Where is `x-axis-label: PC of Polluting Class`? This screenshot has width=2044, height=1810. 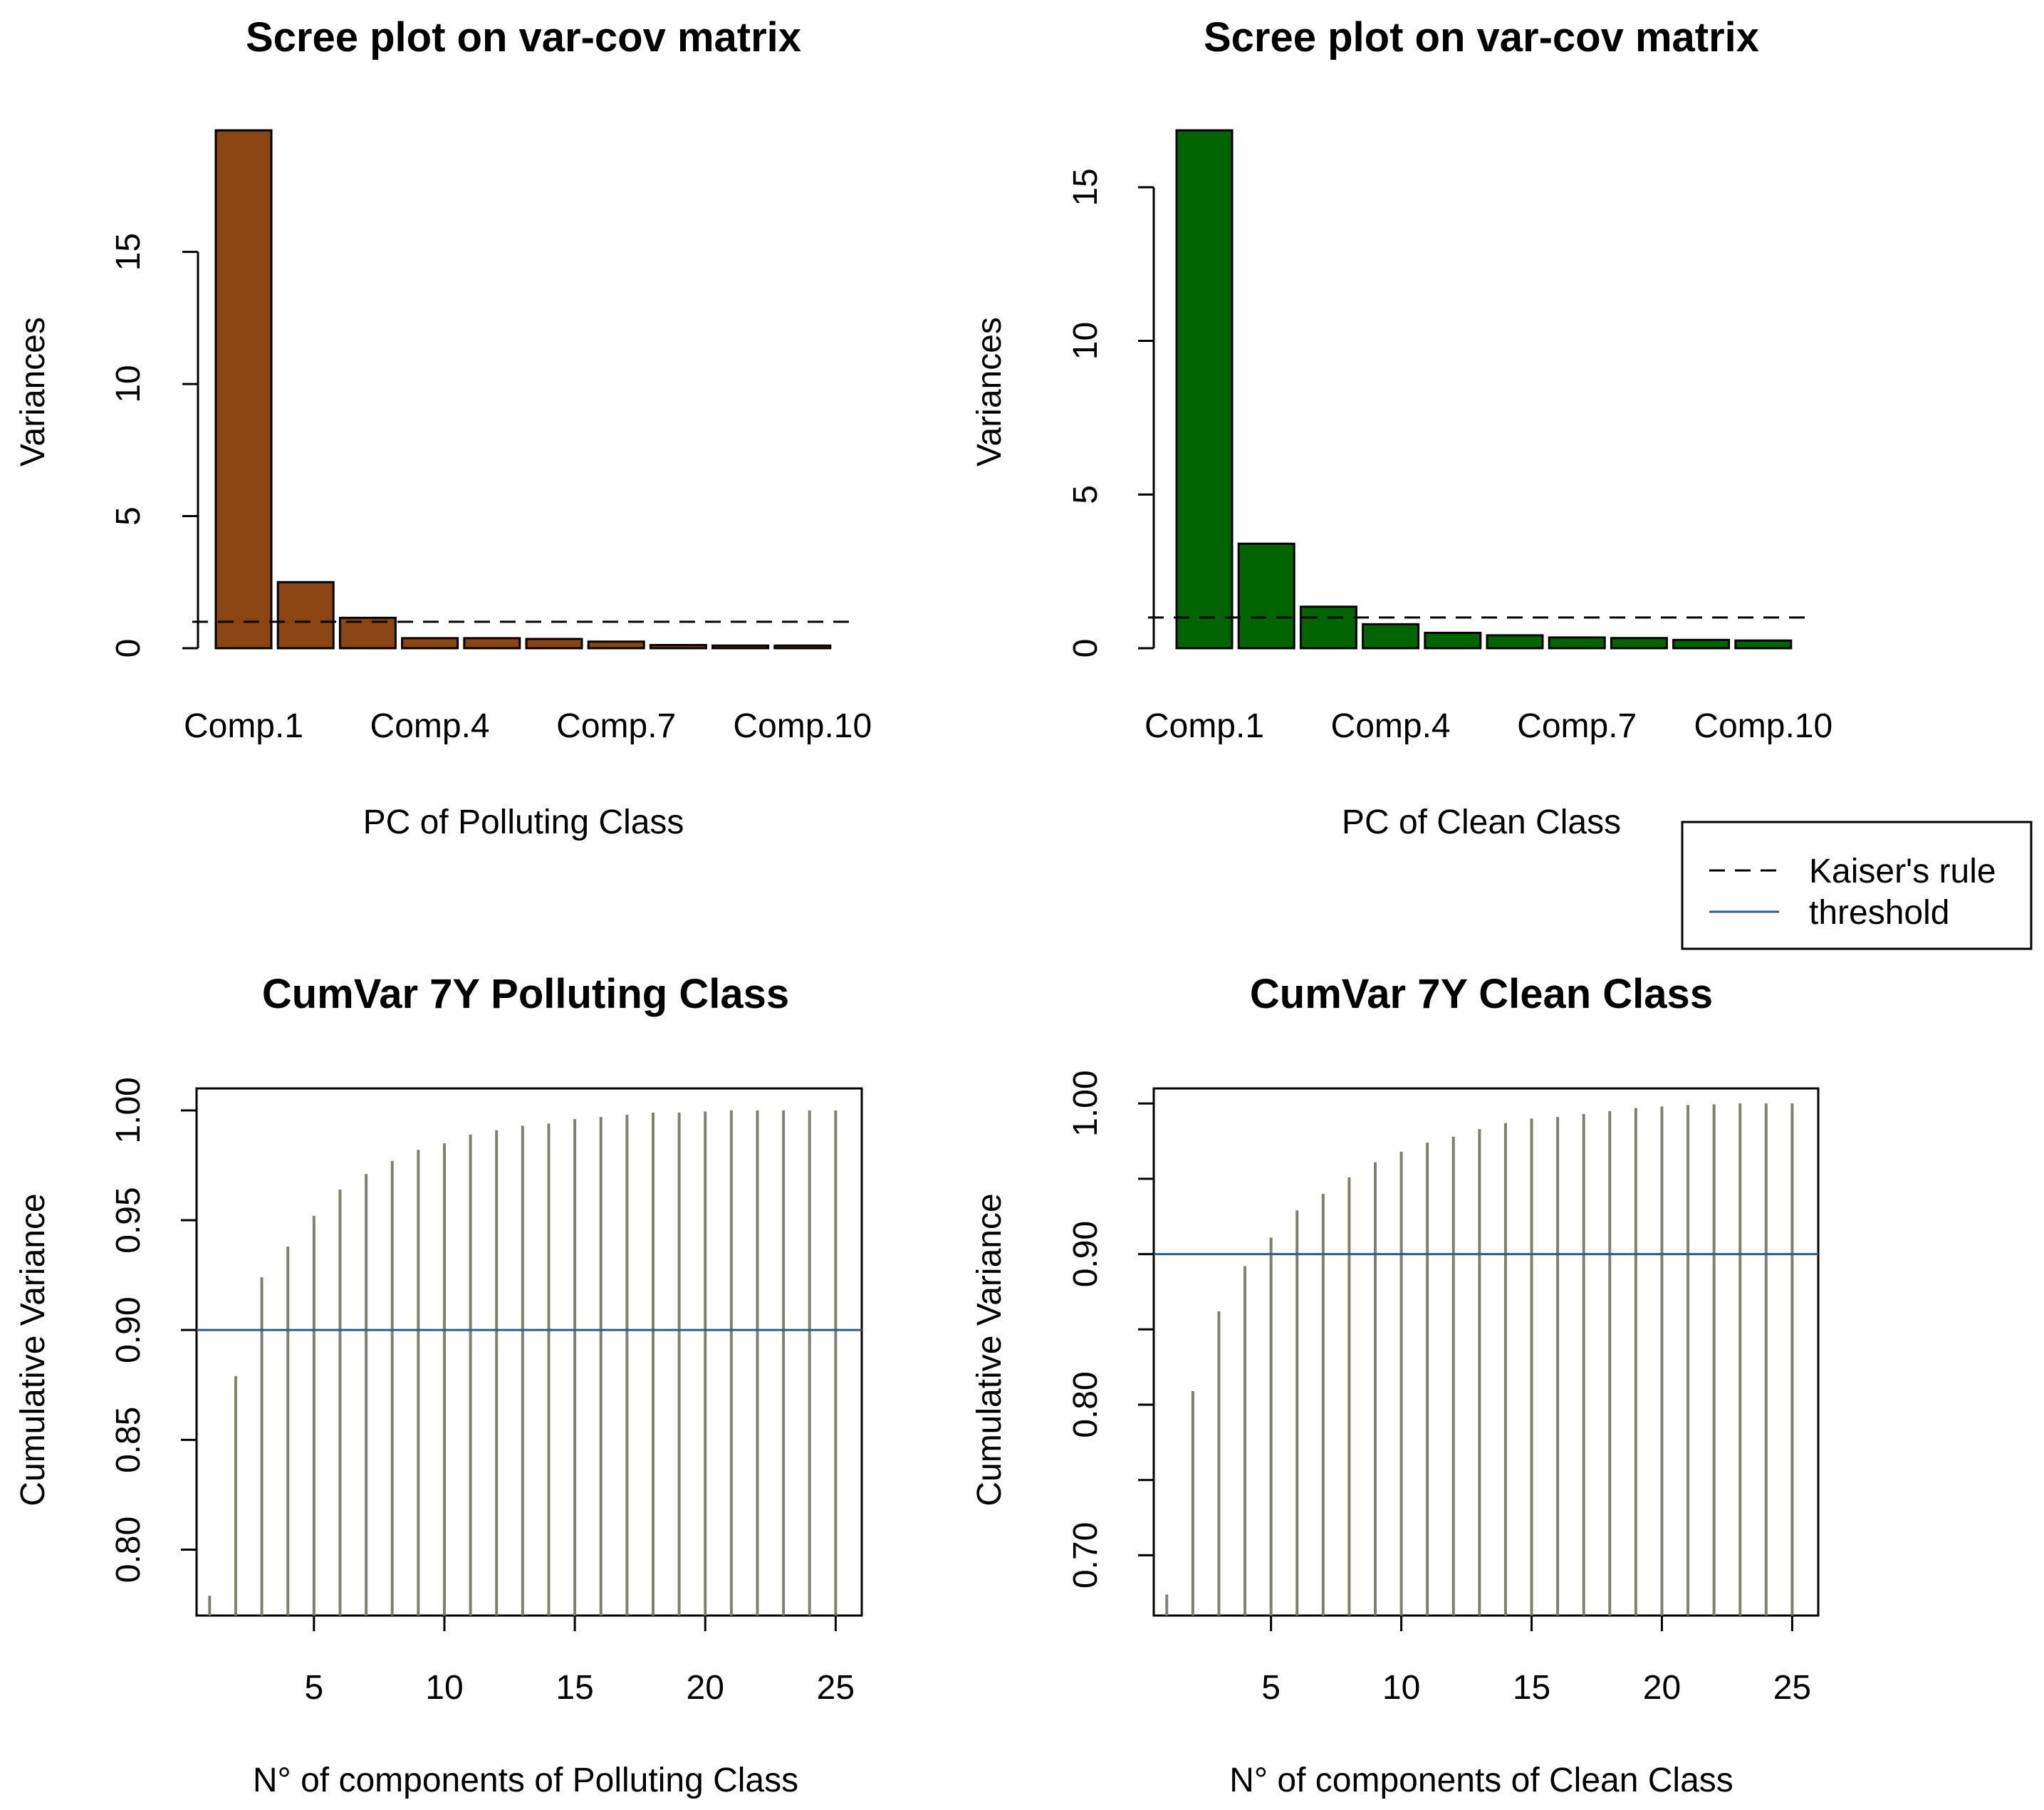
x-axis-label: PC of Polluting Class is located at coordinates (523, 822).